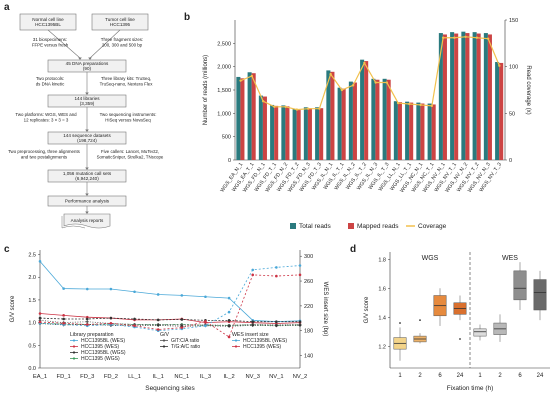 This screenshot has height=407, width=560. I want to click on x-tick-label: 2, so click(420, 376).